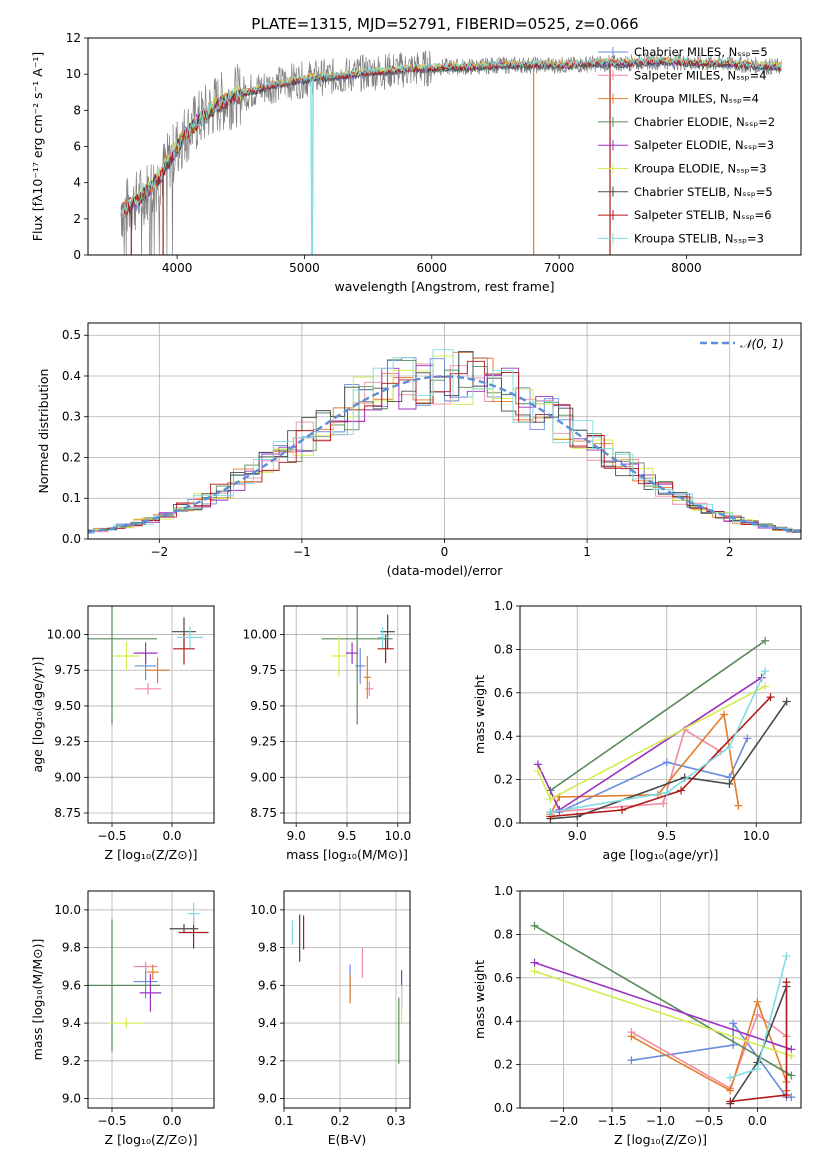  I want to click on x-tick-label: 5000, so click(304, 268).